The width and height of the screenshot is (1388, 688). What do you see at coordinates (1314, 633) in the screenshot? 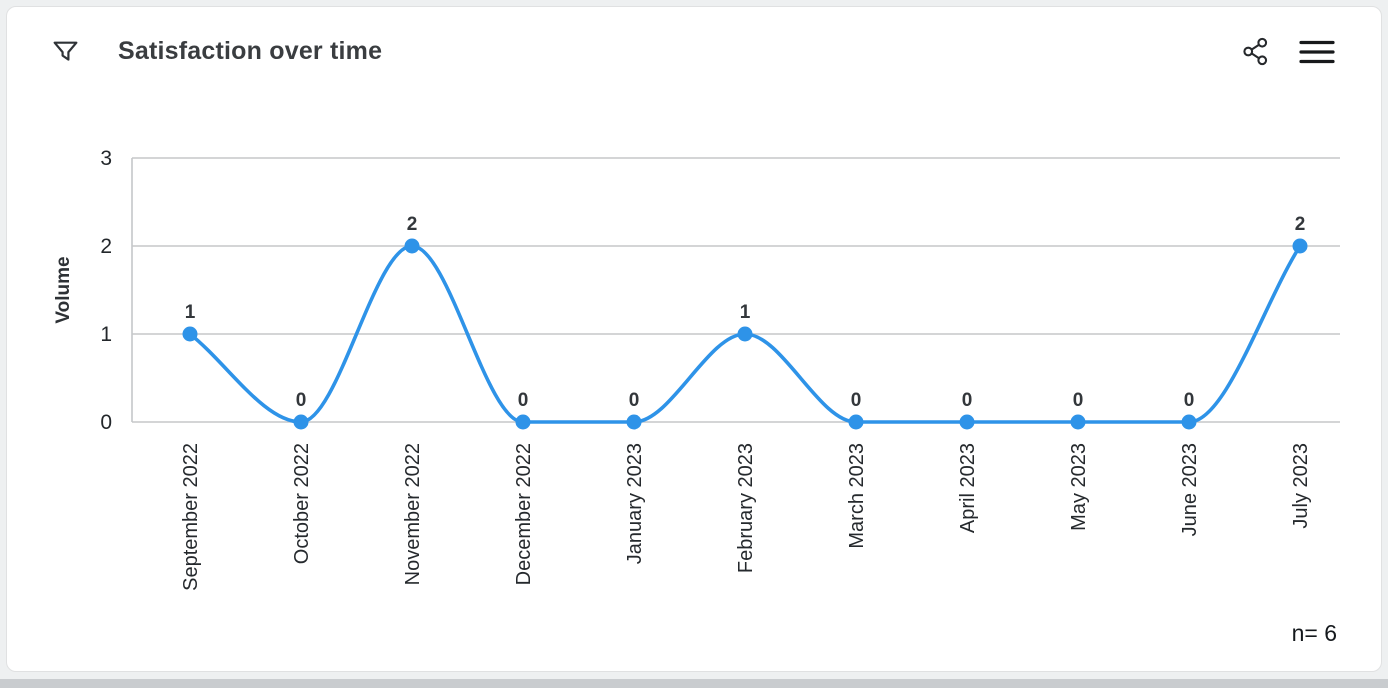
I see `sample-size-label: n= 6` at bounding box center [1314, 633].